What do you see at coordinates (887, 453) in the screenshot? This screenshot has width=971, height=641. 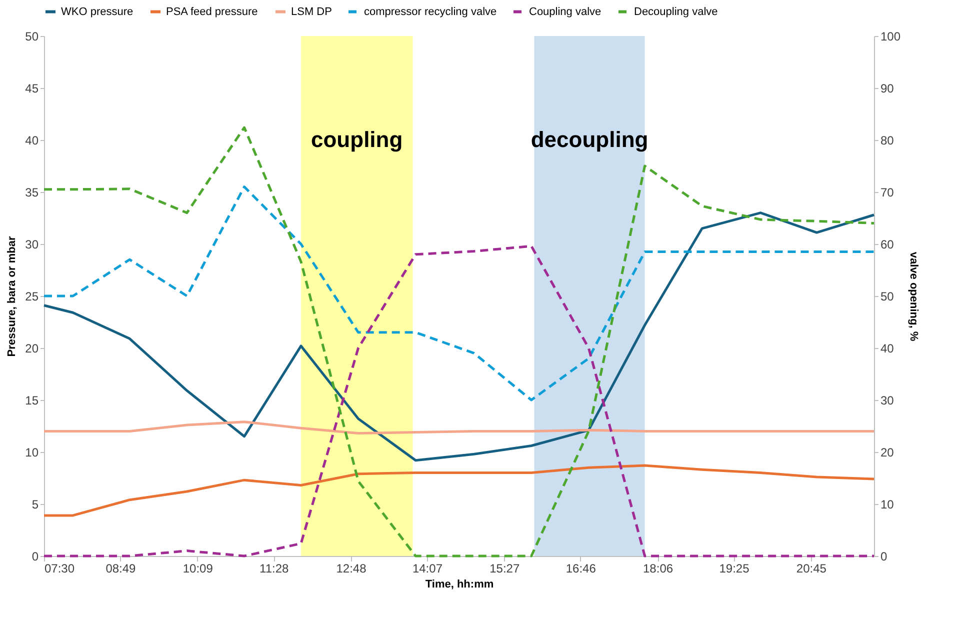 I see `y2-tick-label: 20` at bounding box center [887, 453].